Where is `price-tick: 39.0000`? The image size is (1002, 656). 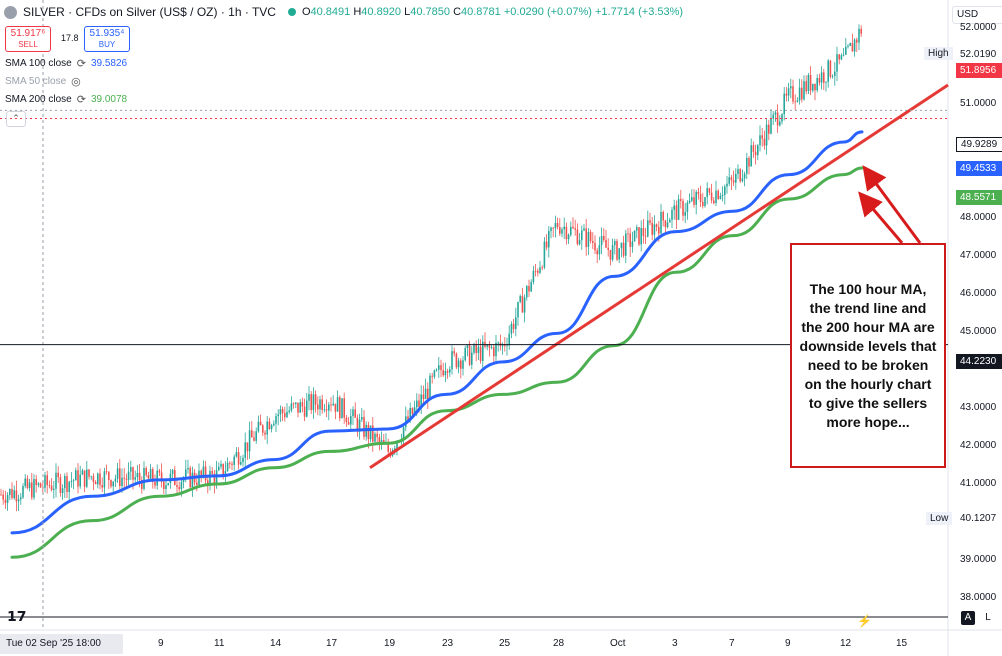 price-tick: 39.0000 is located at coordinates (978, 559).